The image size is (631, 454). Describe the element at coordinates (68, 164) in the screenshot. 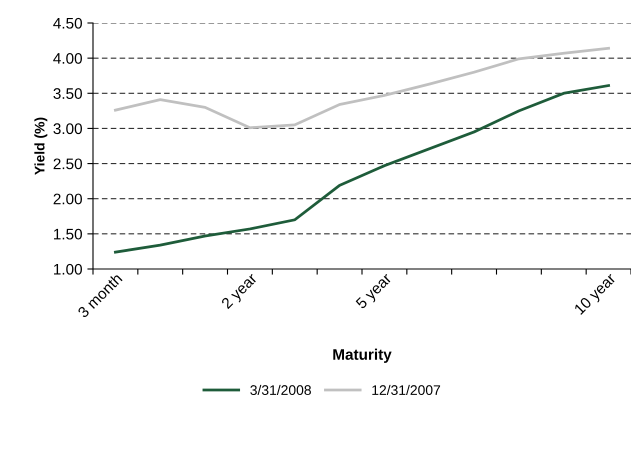

I see `y-tick-label: 2.50` at that location.